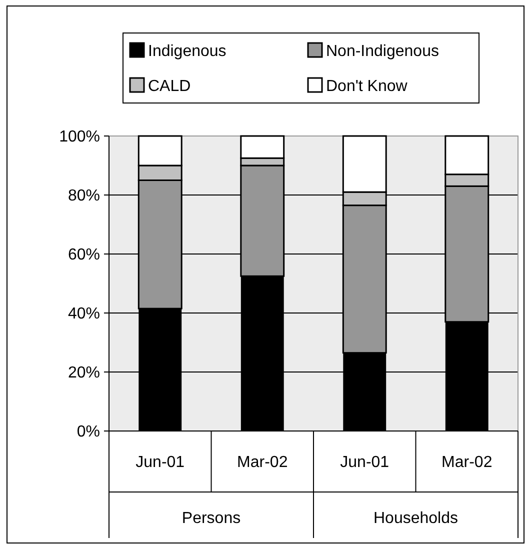  What do you see at coordinates (84, 373) in the screenshot?
I see `y-tick-label: 20%` at bounding box center [84, 373].